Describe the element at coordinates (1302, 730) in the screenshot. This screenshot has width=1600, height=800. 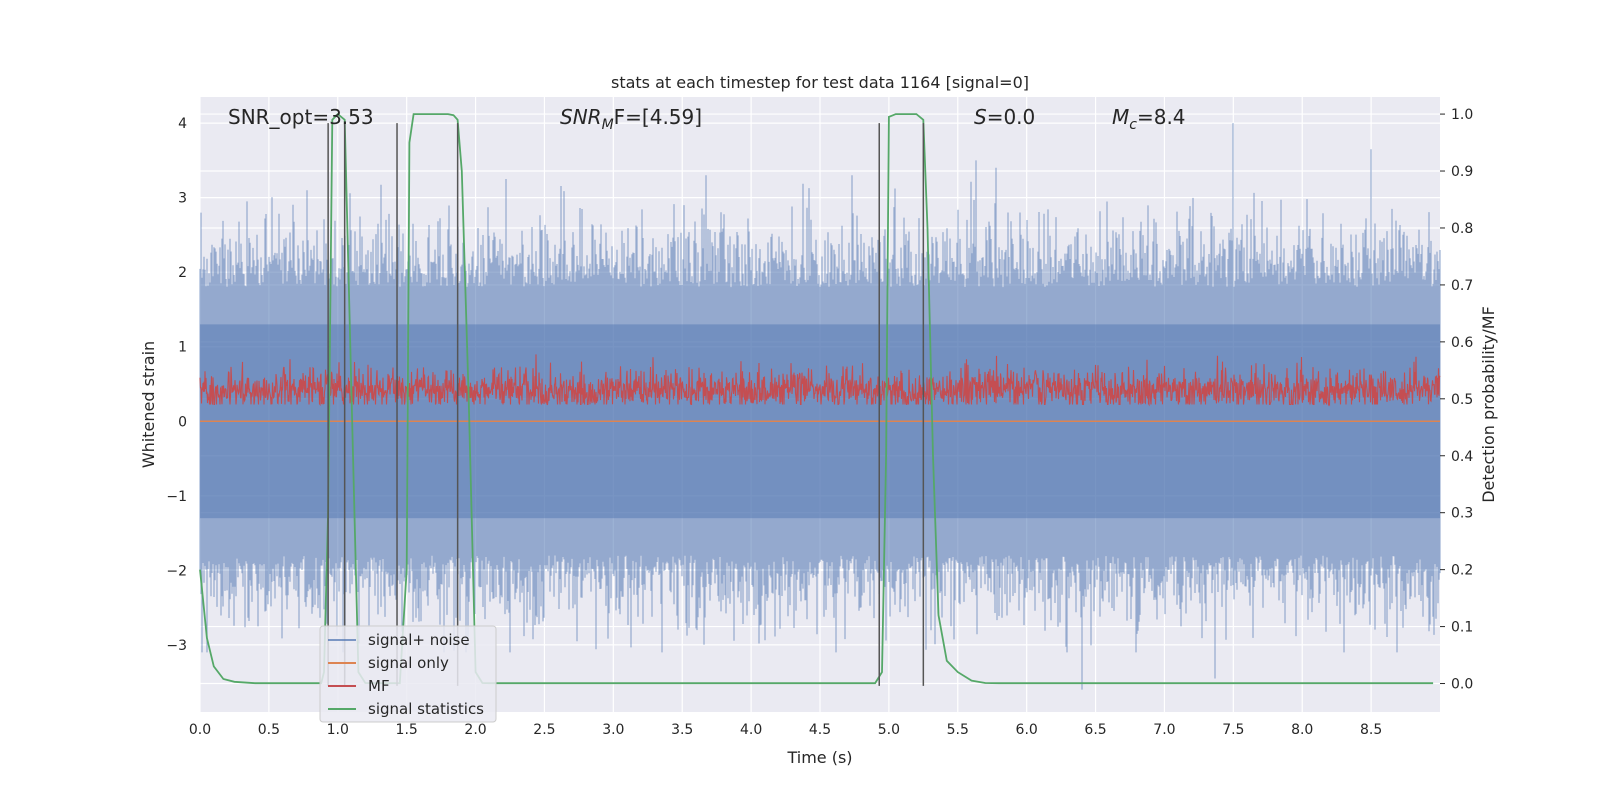
I see `x-tick-label: 8.0` at that location.